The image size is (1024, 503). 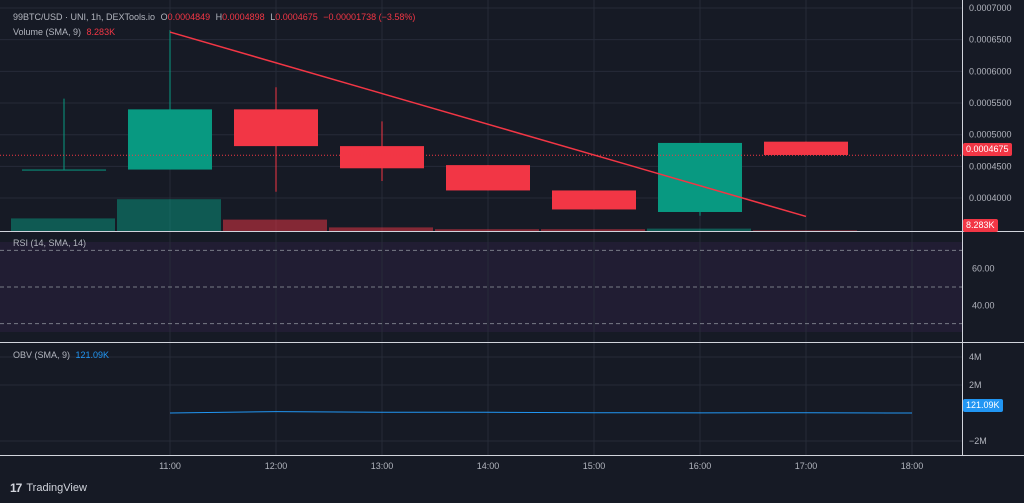 What do you see at coordinates (56, 488) in the screenshot?
I see `brand-name: TradingView` at bounding box center [56, 488].